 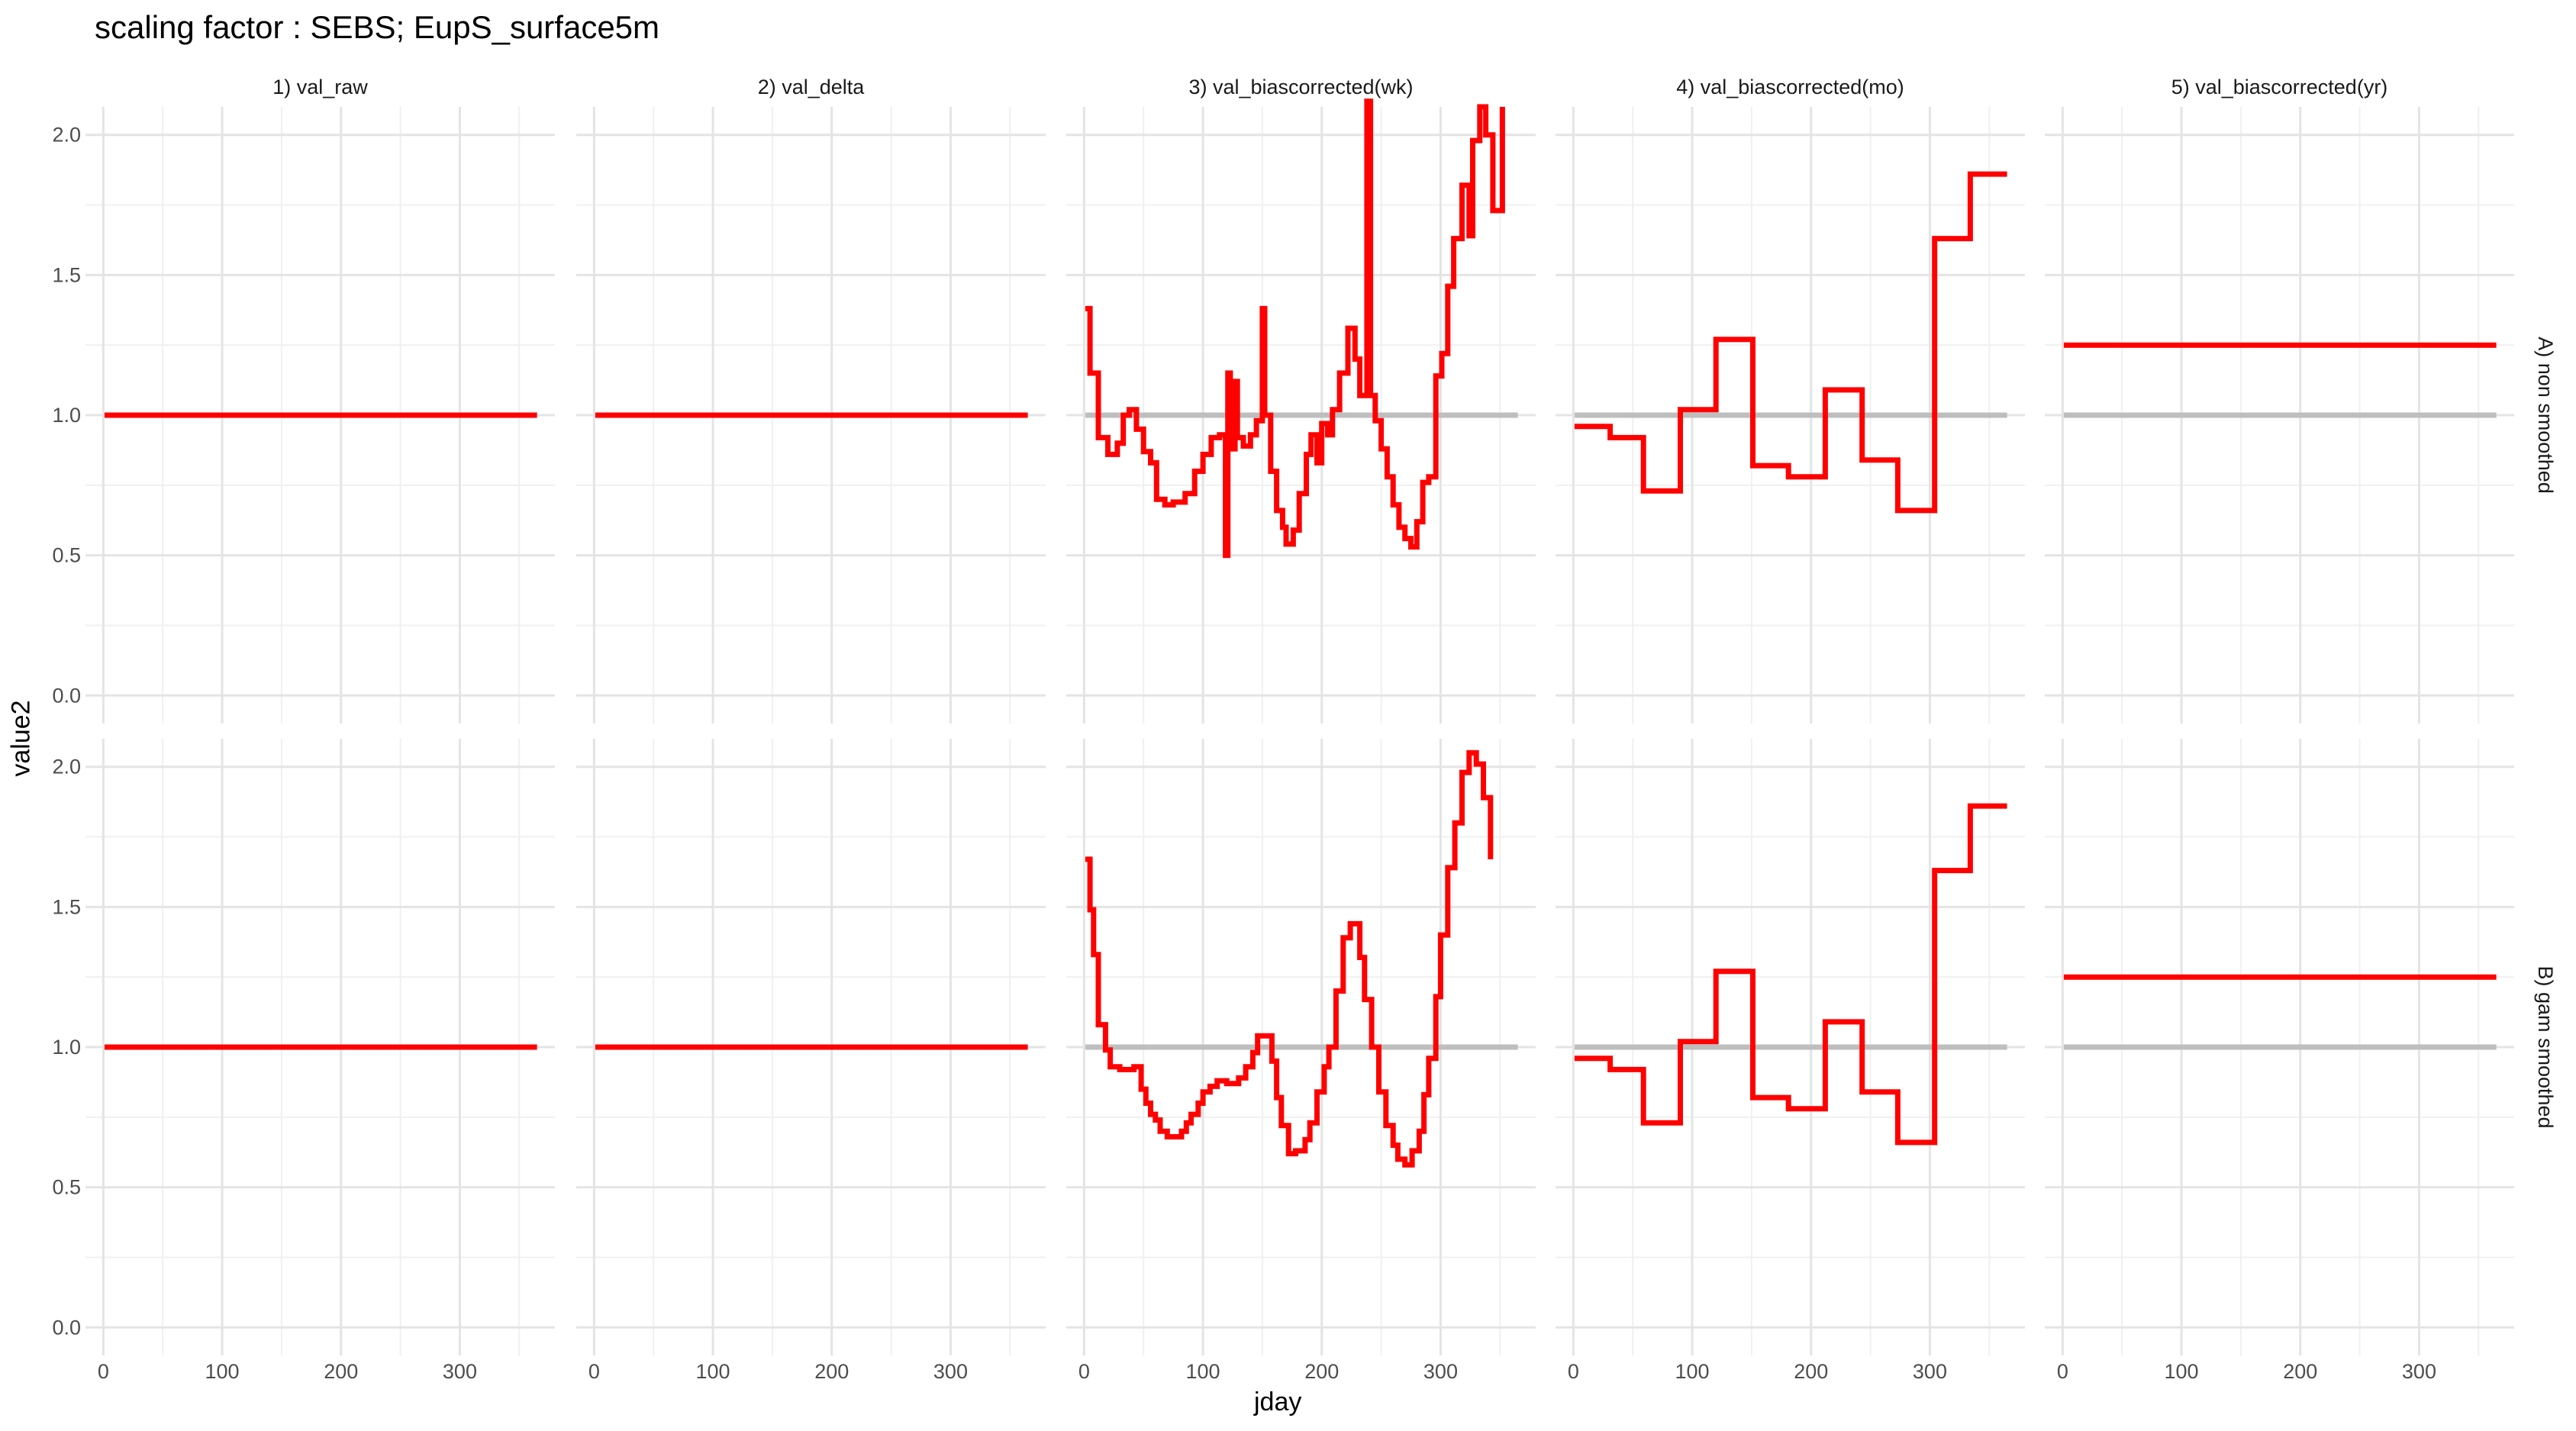 I want to click on facet-row-label: A) non smoothed, so click(x=2545, y=415).